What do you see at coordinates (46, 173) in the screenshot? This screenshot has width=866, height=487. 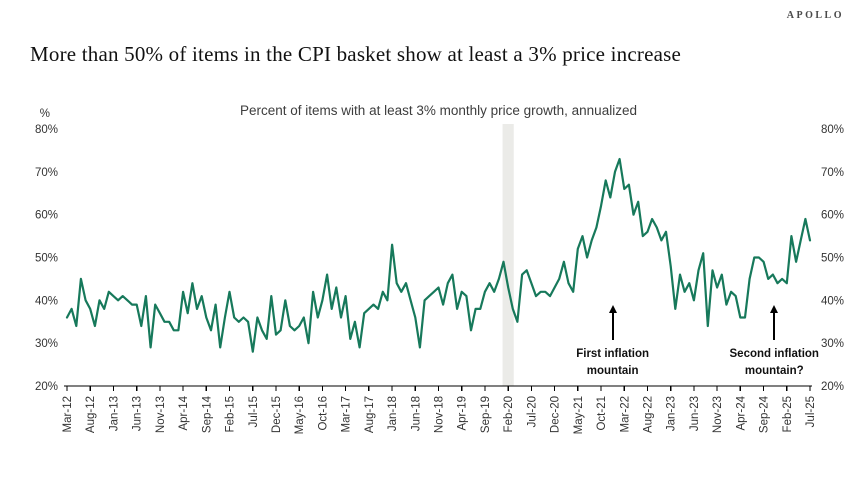 I see `y-axis-label-left: 70%` at bounding box center [46, 173].